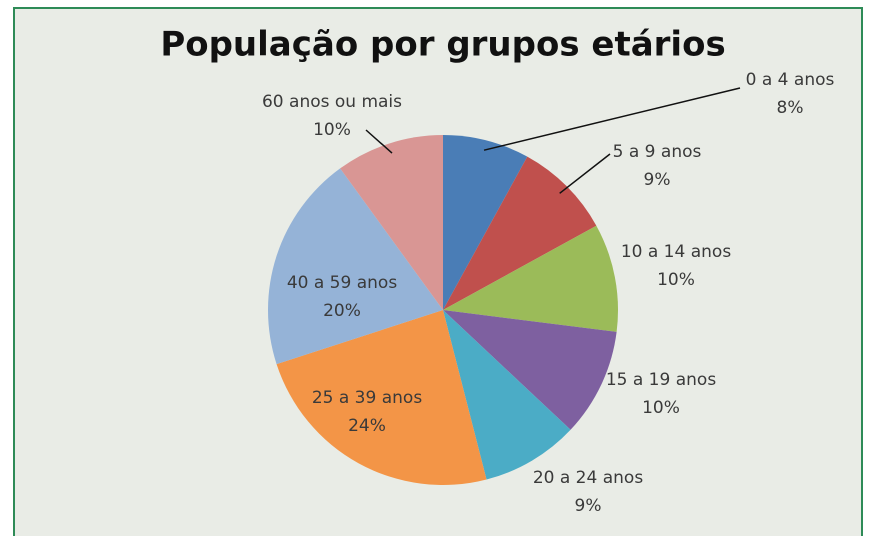 The width and height of the screenshot is (871, 536). I want to click on slice-label: 0 a 4 anos, so click(790, 80).